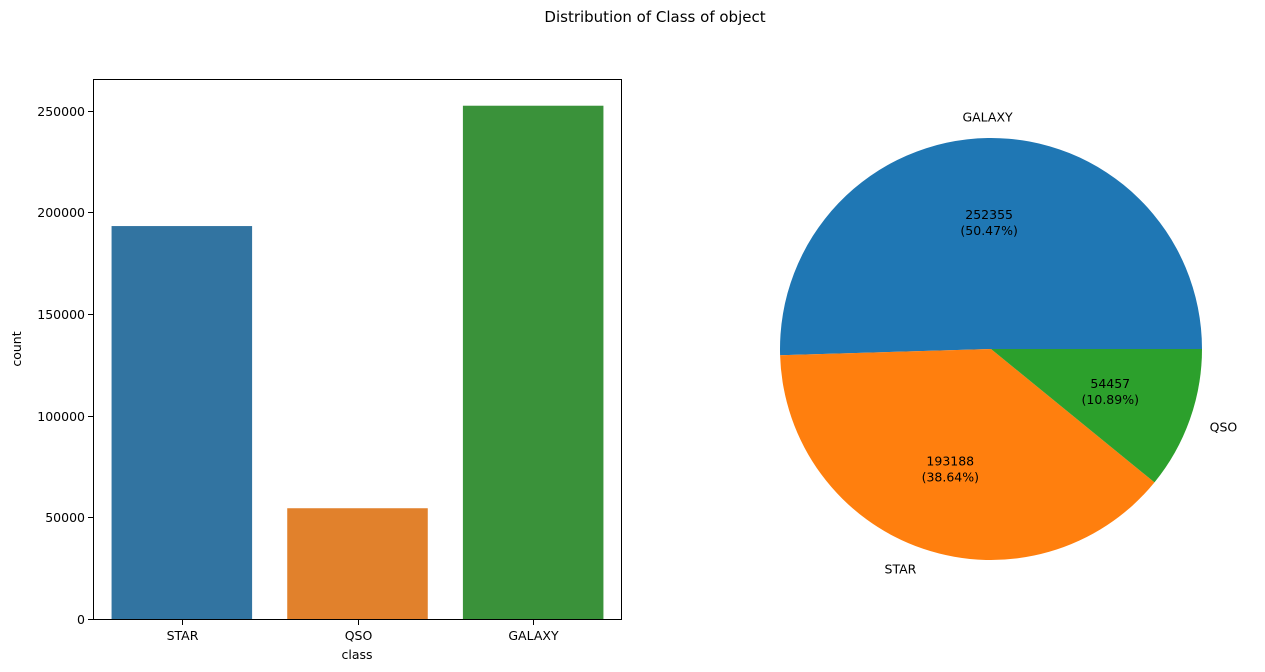  Describe the element at coordinates (990, 246) in the screenshot. I see `pie-slice-galaxy` at that location.